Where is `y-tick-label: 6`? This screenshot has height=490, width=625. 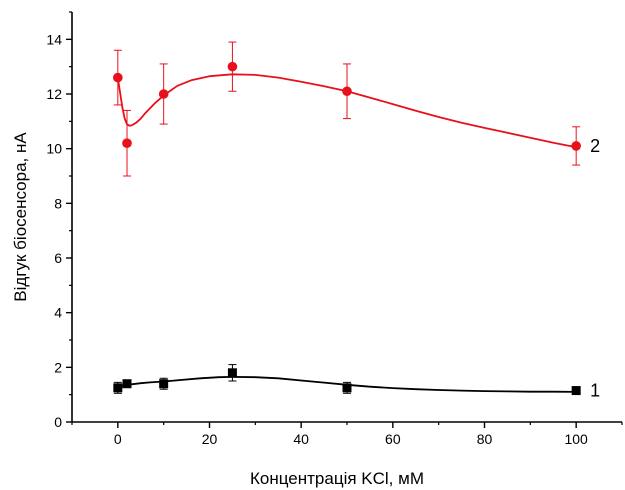
y-tick-label: 6 is located at coordinates (58, 258).